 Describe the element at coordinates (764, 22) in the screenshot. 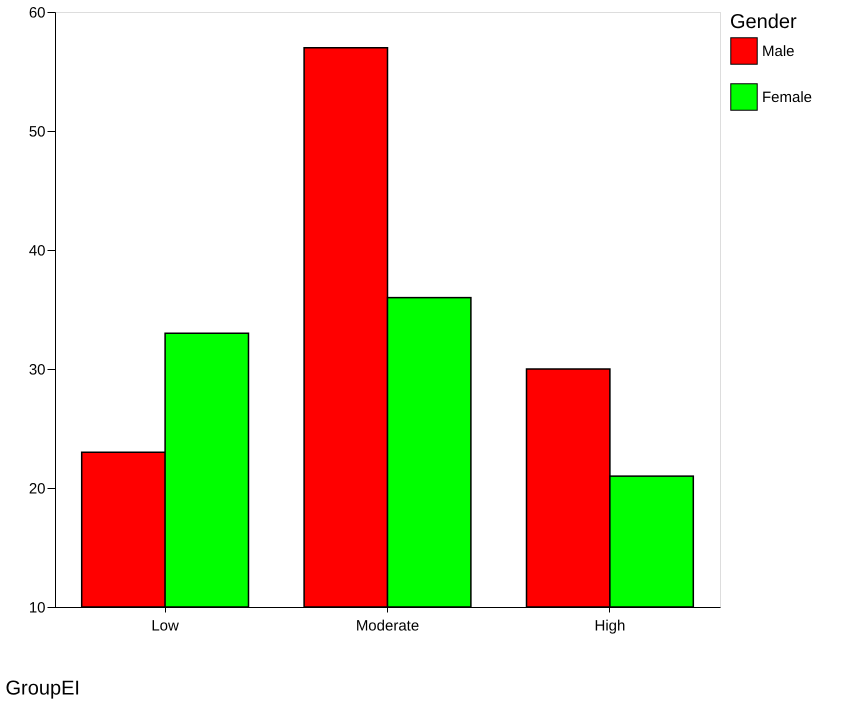

I see `legend-title: Gender` at that location.